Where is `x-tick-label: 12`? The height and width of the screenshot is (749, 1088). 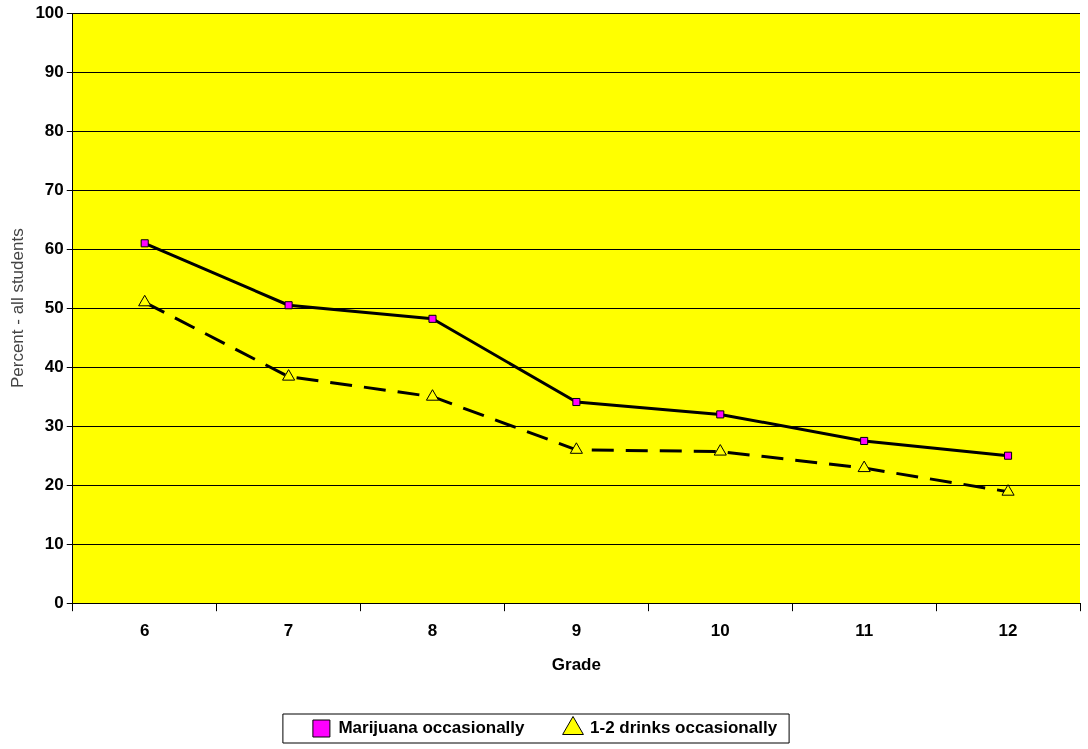 x-tick-label: 12 is located at coordinates (1008, 631).